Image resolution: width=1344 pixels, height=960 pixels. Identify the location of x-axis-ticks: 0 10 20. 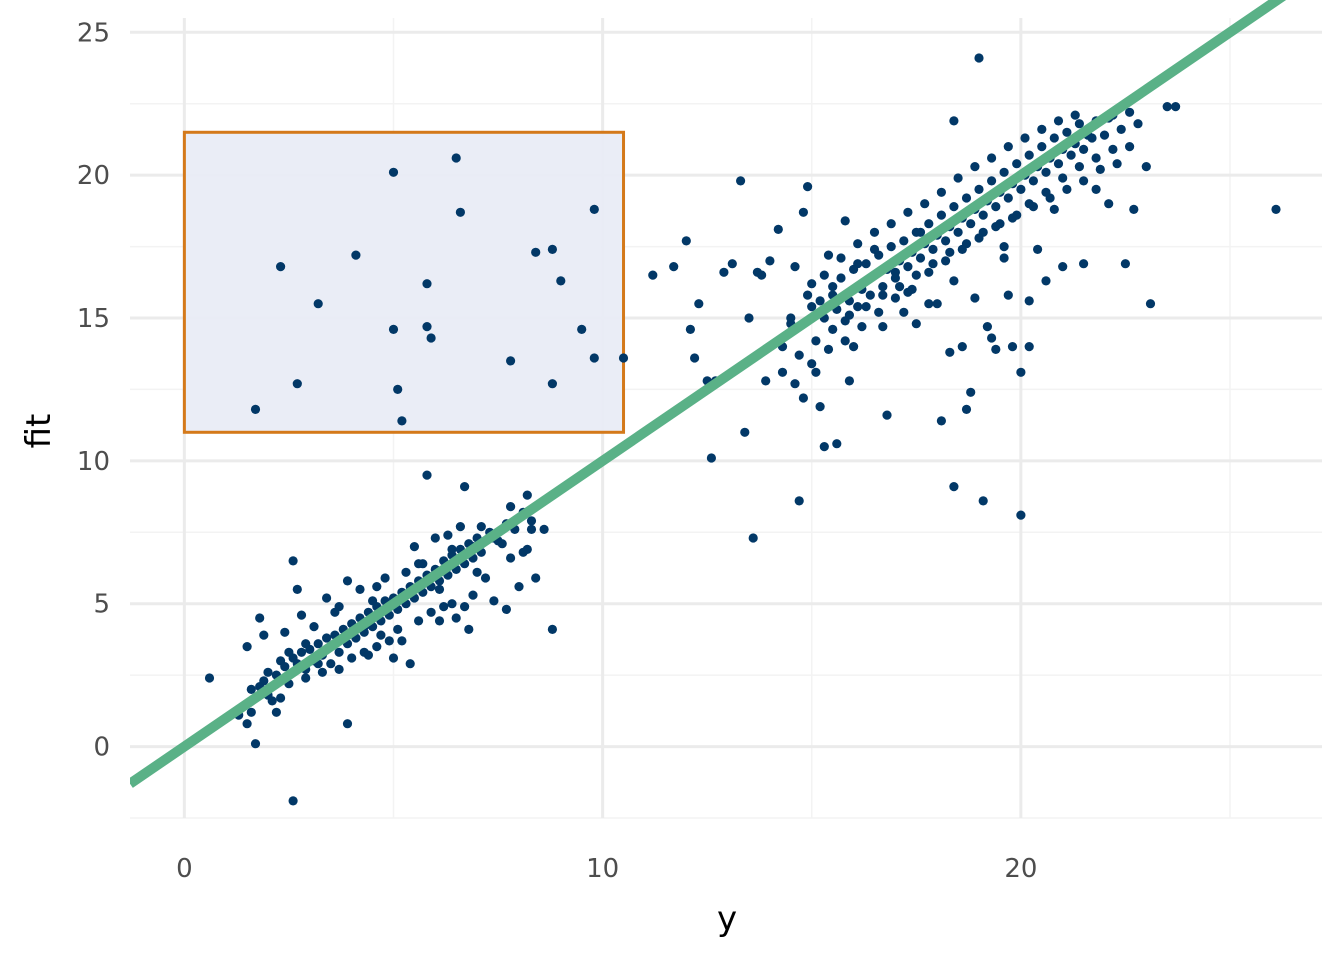
(606, 869).